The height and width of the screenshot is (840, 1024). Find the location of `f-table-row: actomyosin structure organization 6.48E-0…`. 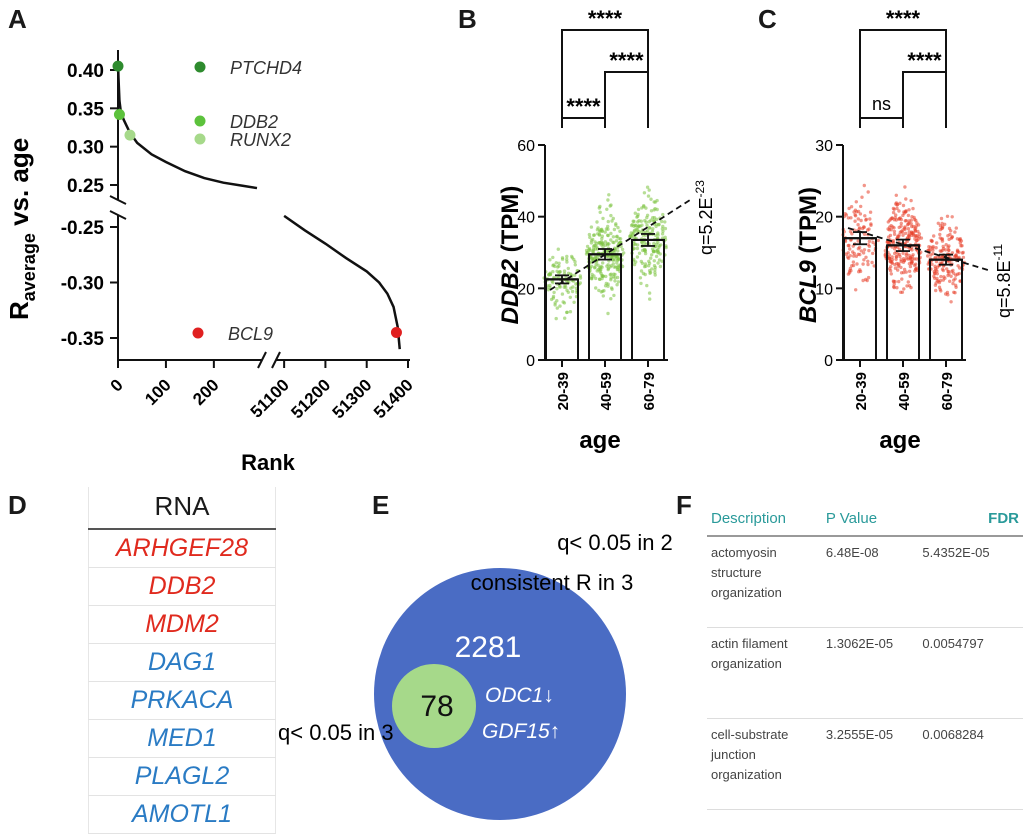

f-table-row: actomyosin structure organization 6.48E-0… is located at coordinates (865, 582).